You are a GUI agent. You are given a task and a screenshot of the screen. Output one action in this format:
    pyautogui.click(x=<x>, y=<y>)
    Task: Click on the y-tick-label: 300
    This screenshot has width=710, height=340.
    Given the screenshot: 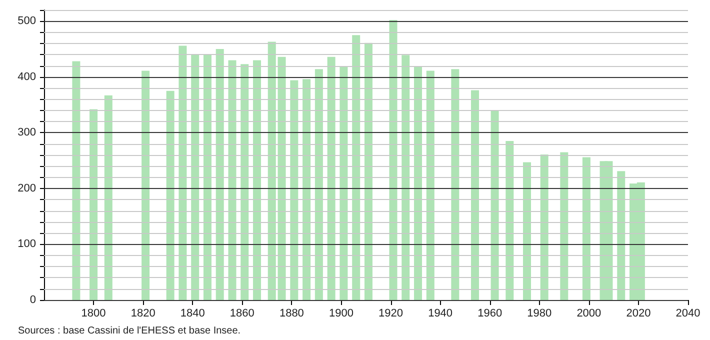 What is the action you would take?
    pyautogui.click(x=27, y=132)
    